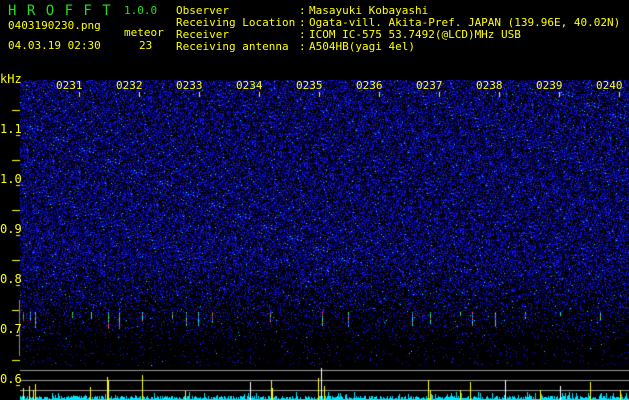 The image size is (629, 400). I want to click on app-version: 1.0.0, so click(141, 10).